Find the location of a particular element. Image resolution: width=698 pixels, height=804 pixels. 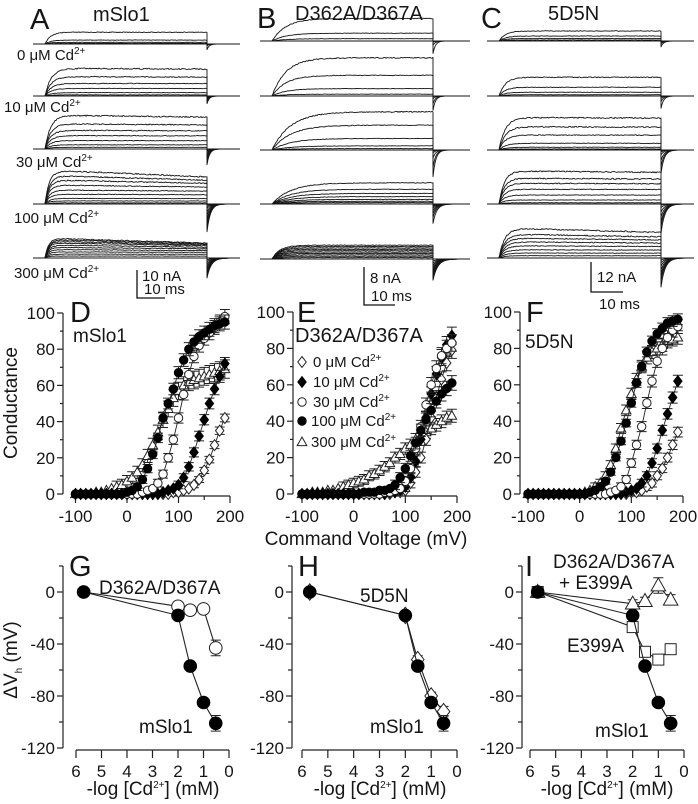

x-tick-label: 3 is located at coordinates (606, 771).